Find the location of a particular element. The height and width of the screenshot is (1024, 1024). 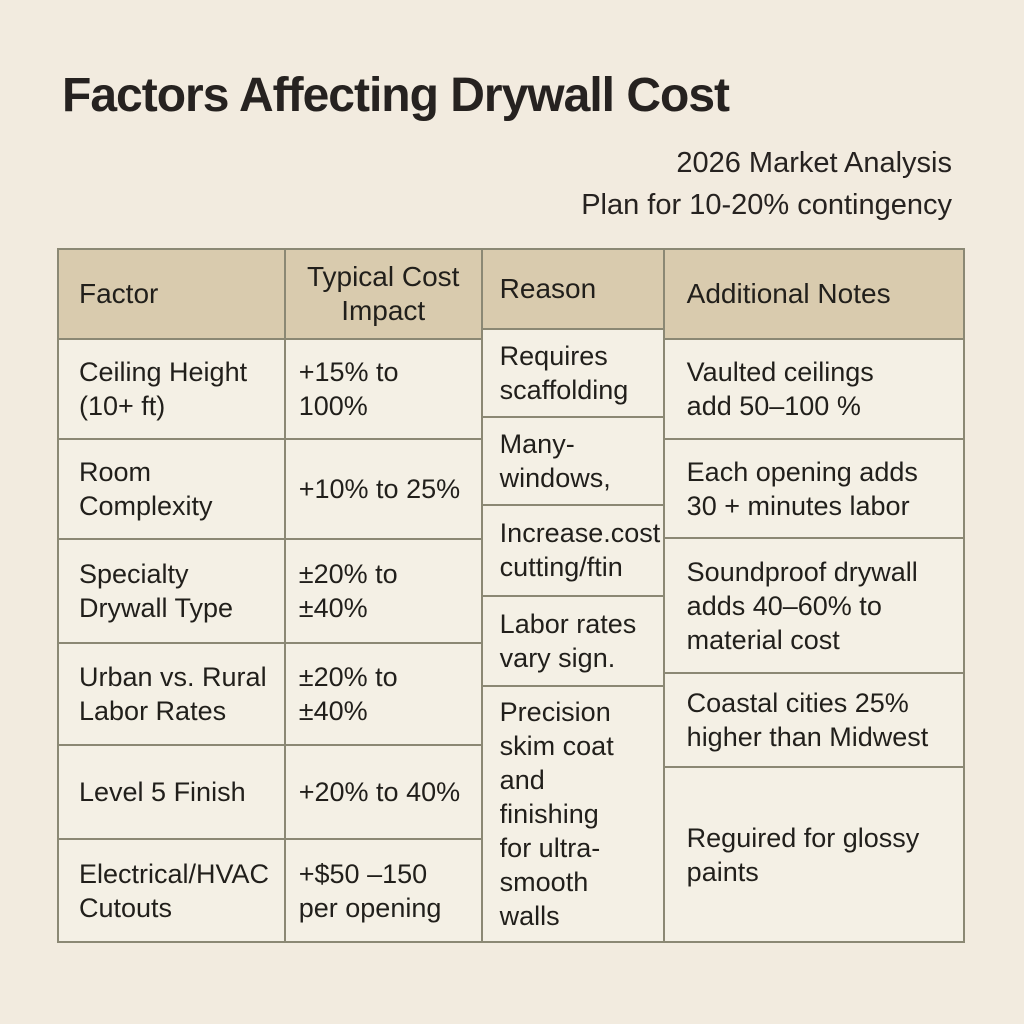

cell-impact-specialty-drywall: ±20% to ±40% is located at coordinates (383, 592).